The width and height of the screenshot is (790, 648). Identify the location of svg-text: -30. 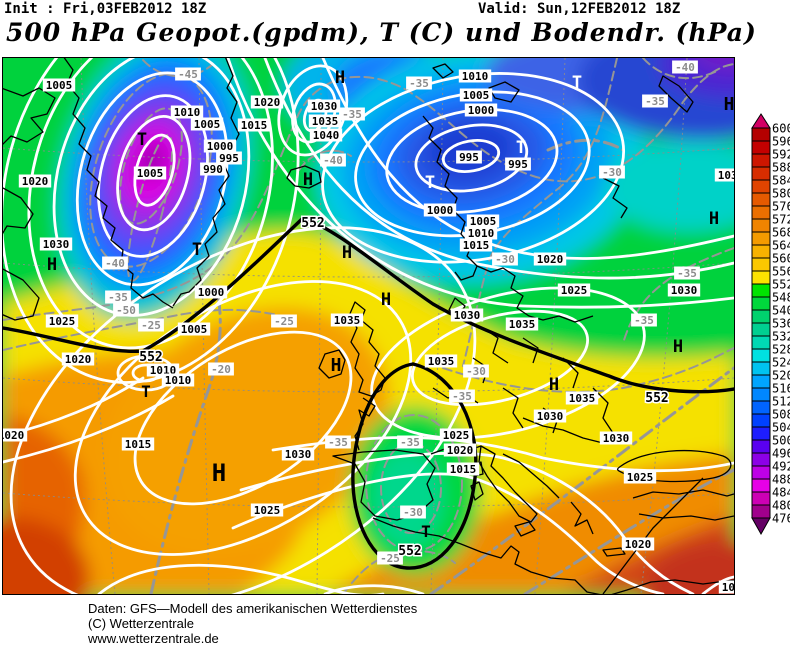
(612, 172).